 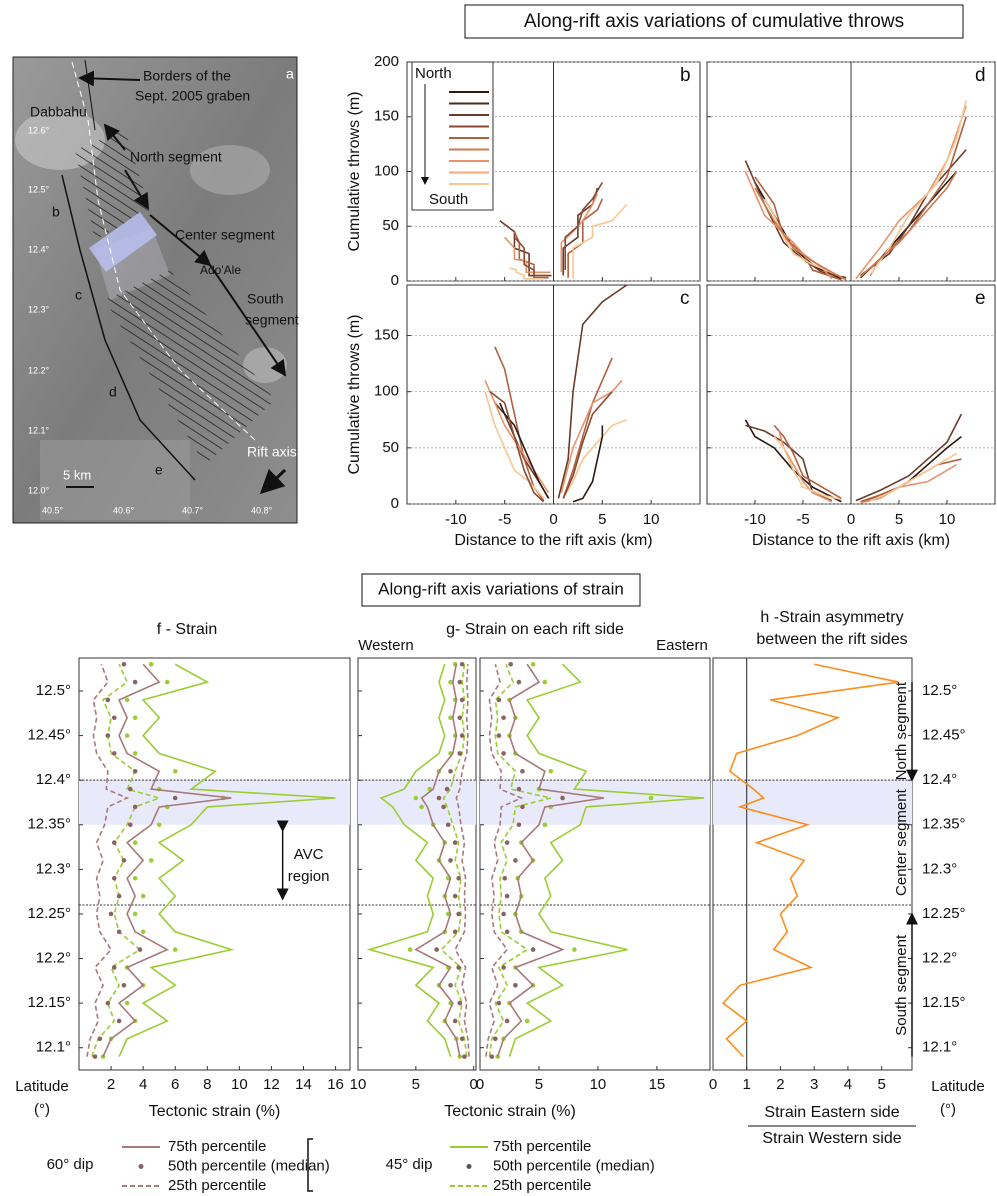 What do you see at coordinates (220, 270) in the screenshot?
I see `map-label: Ado'Ale` at bounding box center [220, 270].